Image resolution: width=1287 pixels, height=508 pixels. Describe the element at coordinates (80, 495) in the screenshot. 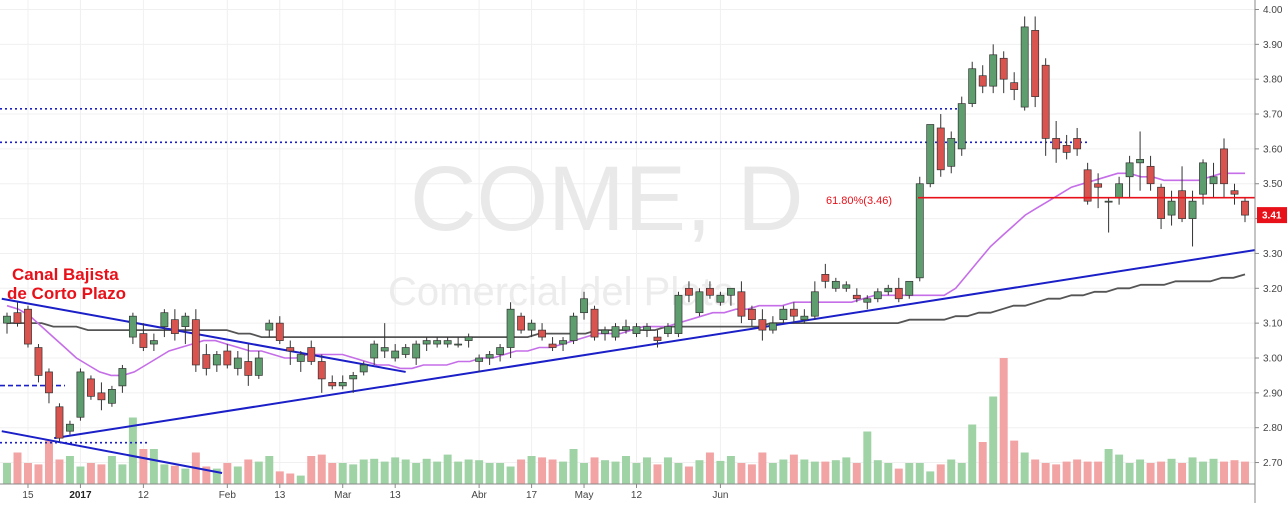

I see `time-tick-label-1: 2017` at that location.